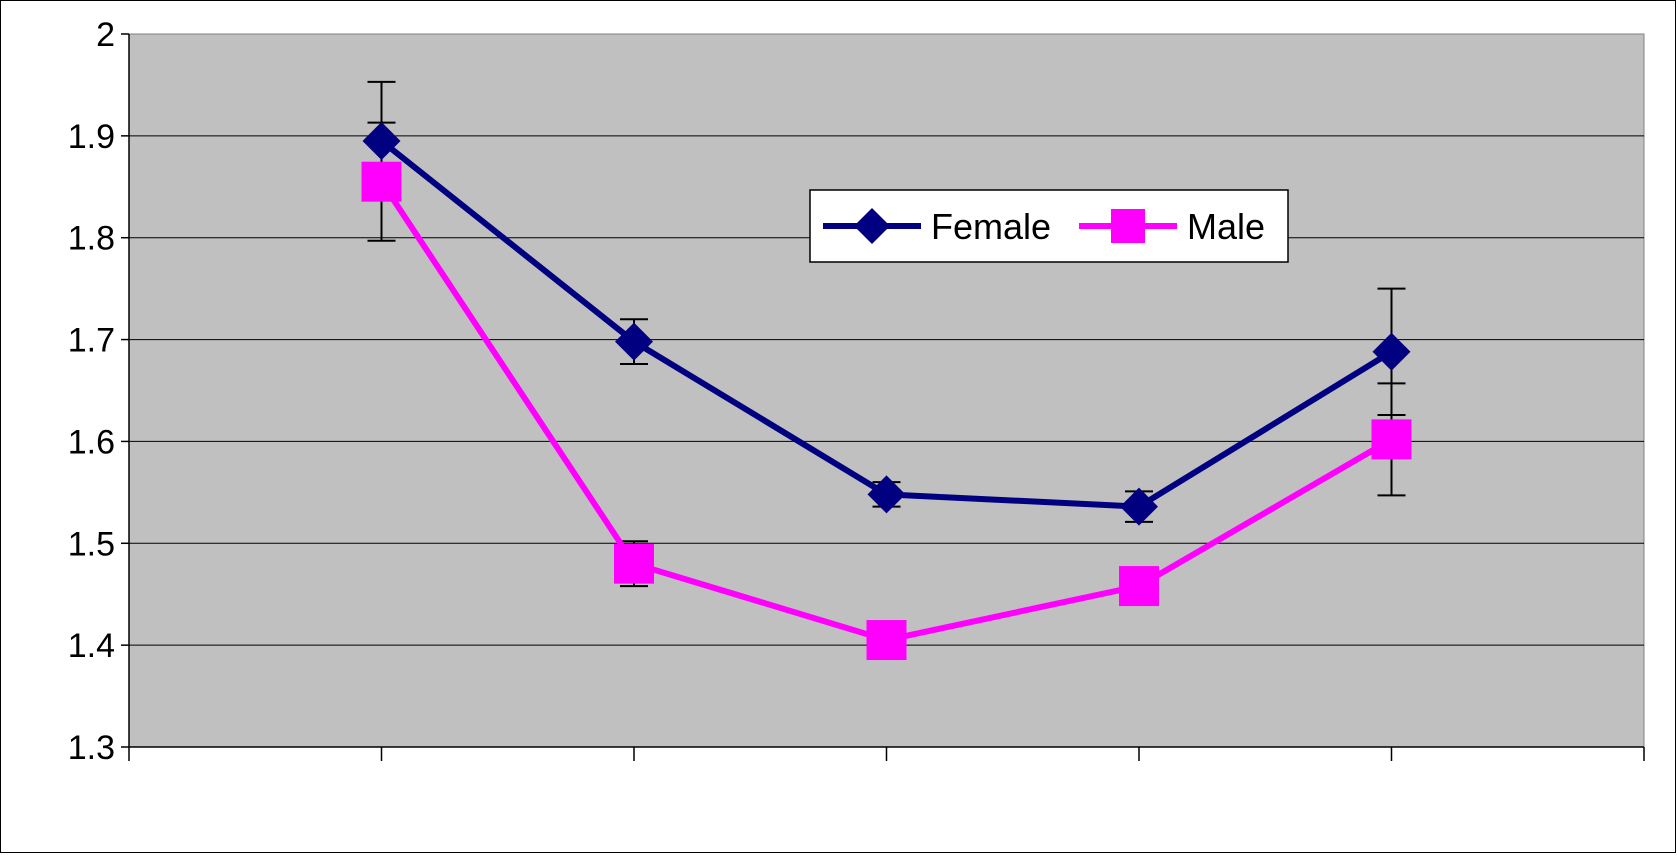  What do you see at coordinates (91, 137) in the screenshot?
I see `y-tick-label: 1.9` at bounding box center [91, 137].